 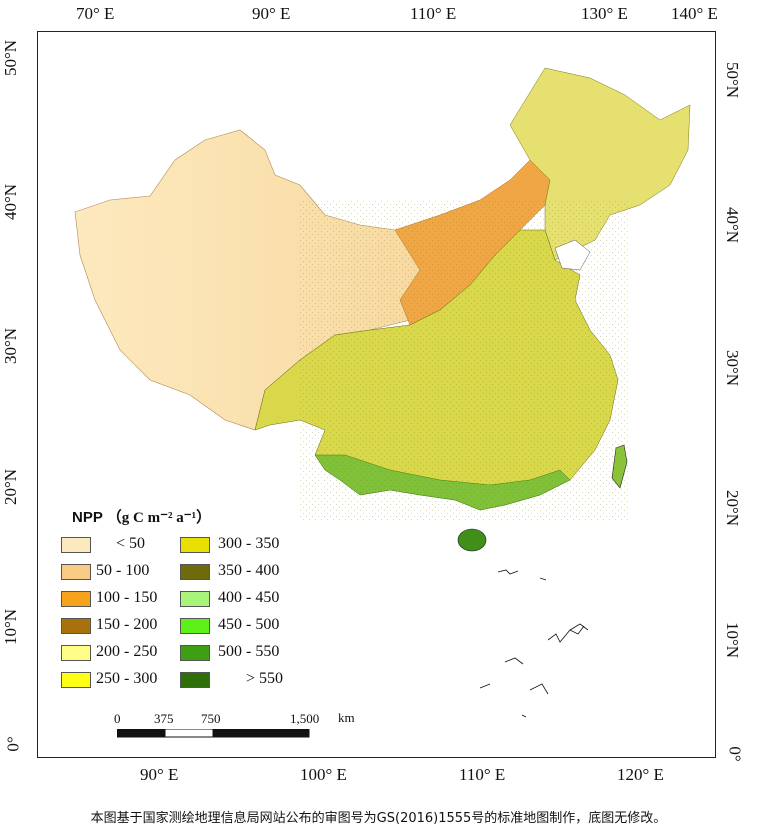 What do you see at coordinates (213, 733) in the screenshot?
I see `scale-bar` at bounding box center [213, 733].